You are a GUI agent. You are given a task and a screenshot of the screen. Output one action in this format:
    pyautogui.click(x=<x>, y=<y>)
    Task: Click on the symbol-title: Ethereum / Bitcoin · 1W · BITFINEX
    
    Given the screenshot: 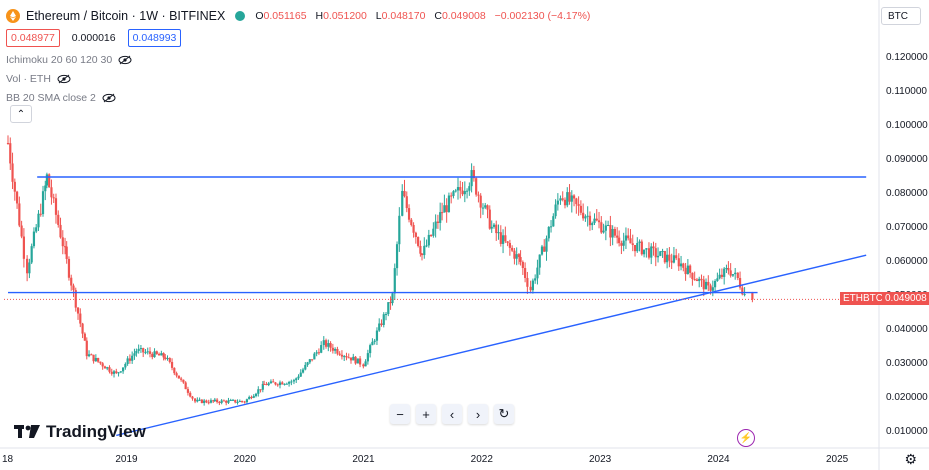 What is the action you would take?
    pyautogui.click(x=126, y=16)
    